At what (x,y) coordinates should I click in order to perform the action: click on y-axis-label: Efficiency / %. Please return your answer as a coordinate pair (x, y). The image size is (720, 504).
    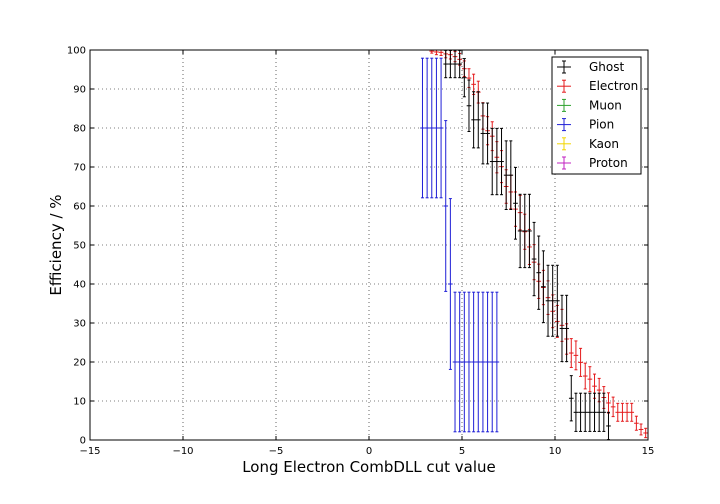
    Looking at the image, I should click on (56, 244).